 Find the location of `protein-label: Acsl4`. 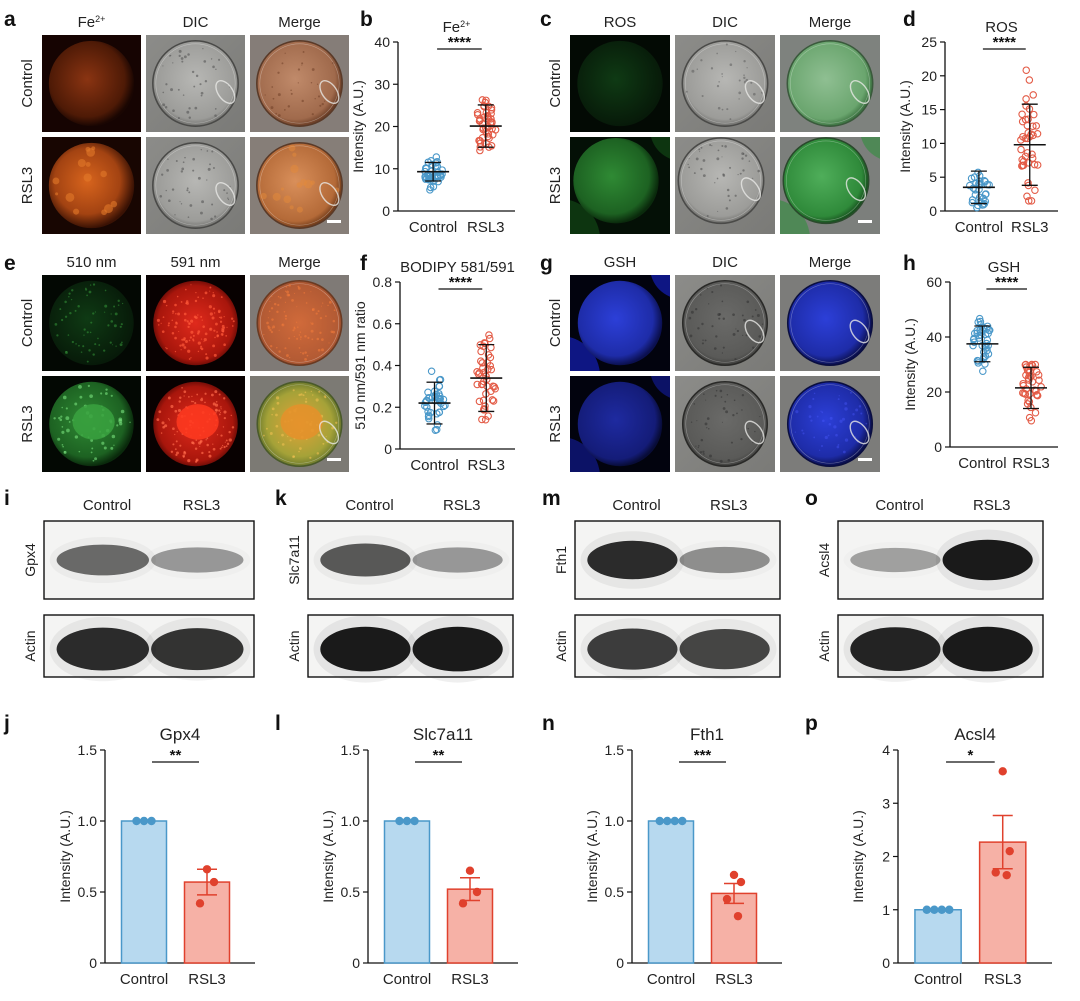

protein-label: Acsl4 is located at coordinates (824, 560).